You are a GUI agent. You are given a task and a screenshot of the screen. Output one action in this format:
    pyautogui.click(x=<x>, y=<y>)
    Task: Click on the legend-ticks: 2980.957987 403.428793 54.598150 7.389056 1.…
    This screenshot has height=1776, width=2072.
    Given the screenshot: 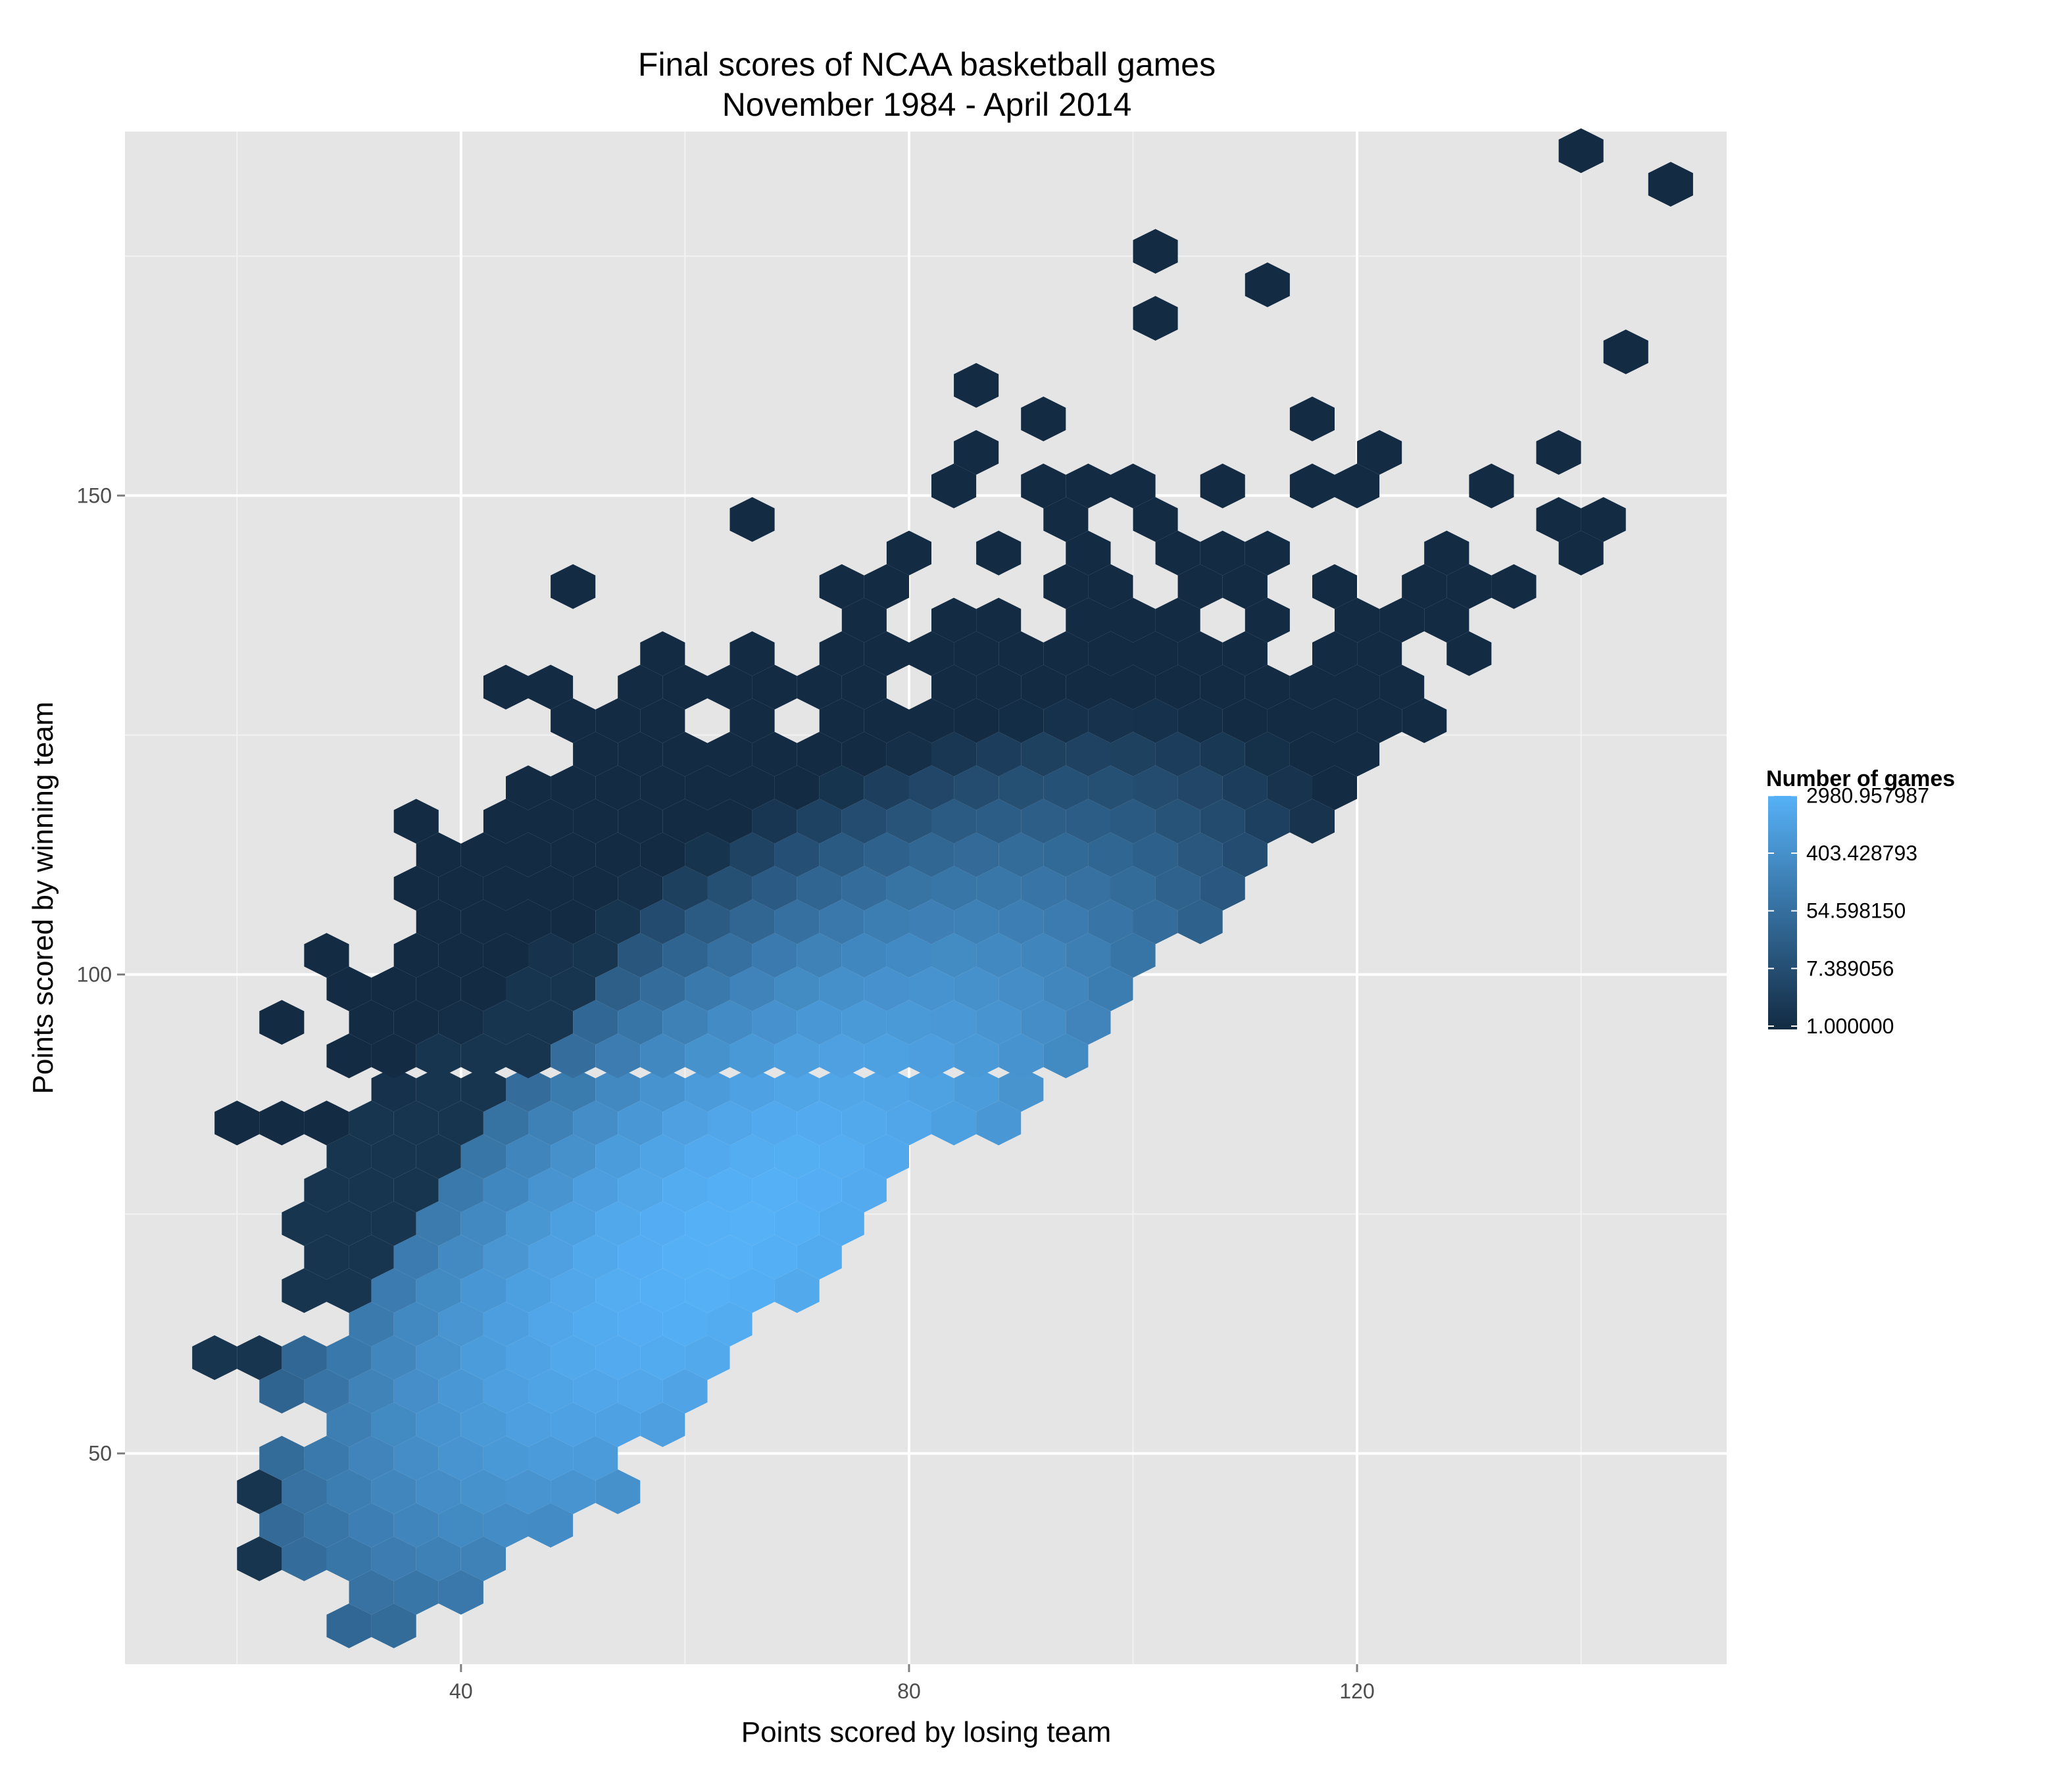 What is the action you would take?
    pyautogui.click(x=1848, y=910)
    